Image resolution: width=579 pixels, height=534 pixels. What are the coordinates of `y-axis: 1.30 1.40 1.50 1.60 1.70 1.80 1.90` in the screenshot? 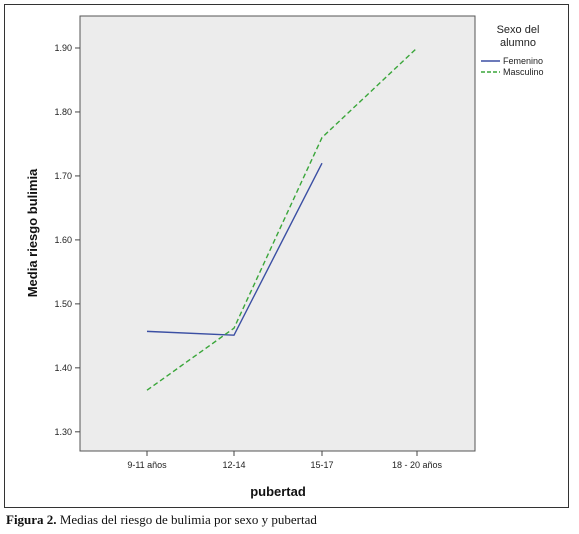 It's located at (67, 240).